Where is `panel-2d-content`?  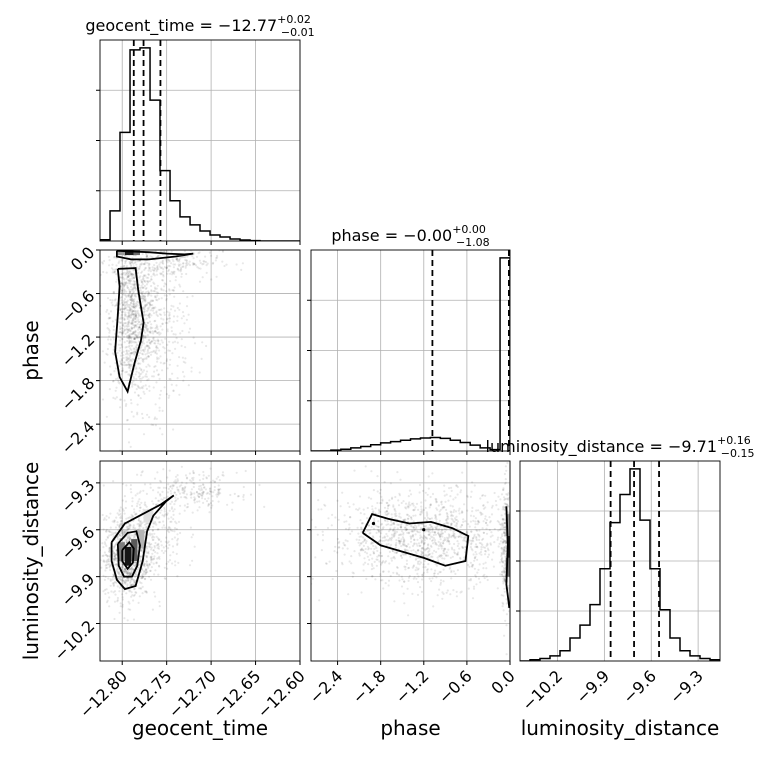
panel-2d-content is located at coordinates (183, 543).